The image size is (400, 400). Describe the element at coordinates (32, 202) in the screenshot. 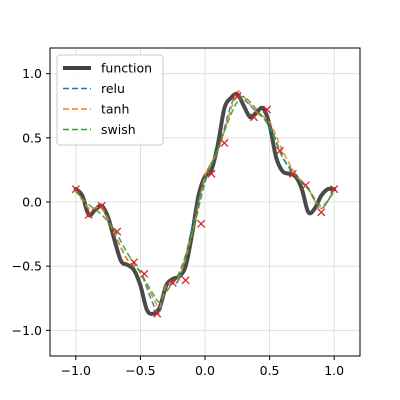

I see `y-tick-label: 0.0` at that location.